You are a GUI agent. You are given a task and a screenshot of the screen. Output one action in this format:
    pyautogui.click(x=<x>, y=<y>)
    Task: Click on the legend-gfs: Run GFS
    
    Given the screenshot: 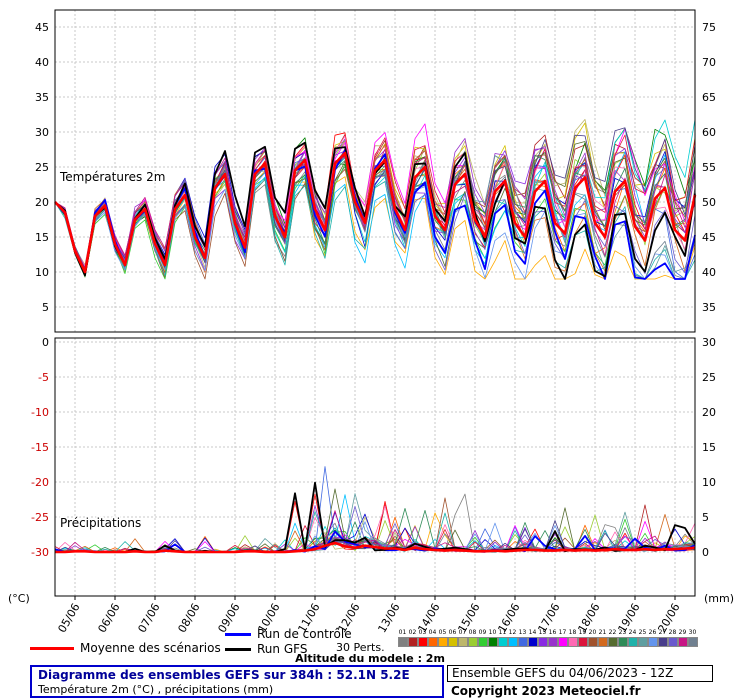 What is the action you would take?
    pyautogui.click(x=266, y=649)
    